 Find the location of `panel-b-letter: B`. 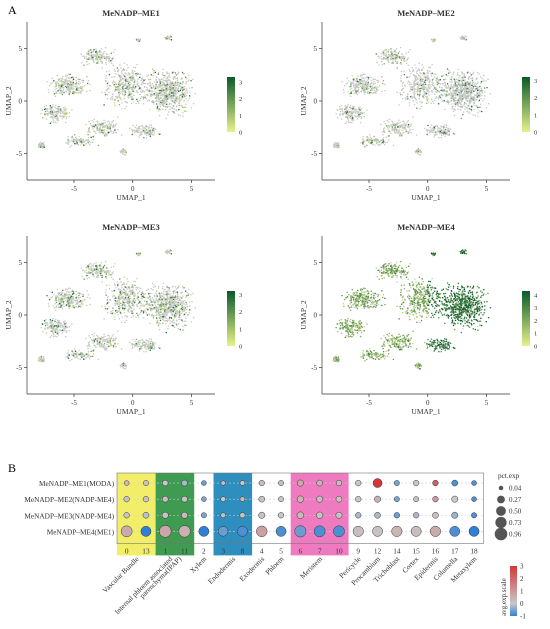

panel-b-letter: B is located at coordinates (12, 468).